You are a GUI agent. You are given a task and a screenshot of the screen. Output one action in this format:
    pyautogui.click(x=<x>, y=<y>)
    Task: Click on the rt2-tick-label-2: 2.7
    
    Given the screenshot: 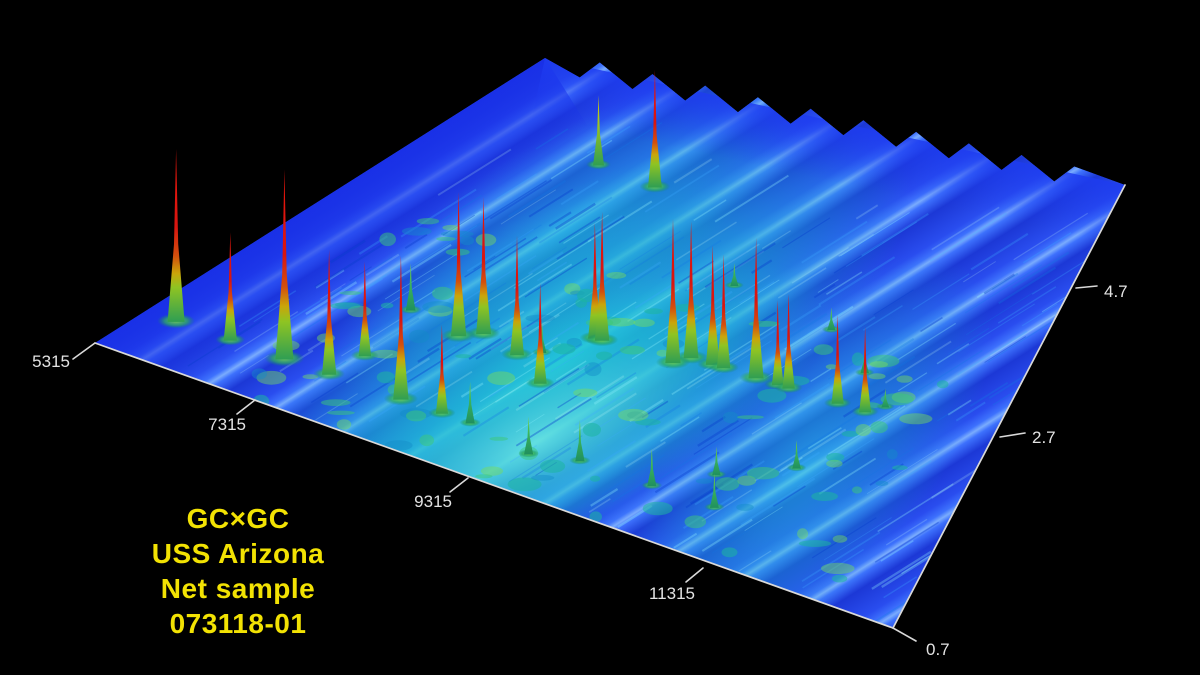 What is the action you would take?
    pyautogui.click(x=1044, y=437)
    